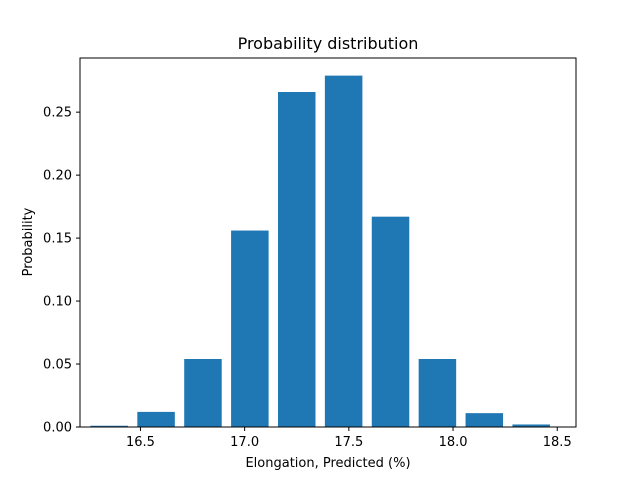 This screenshot has height=480, width=640. I want to click on y-tick-label: 0.25, so click(57, 113).